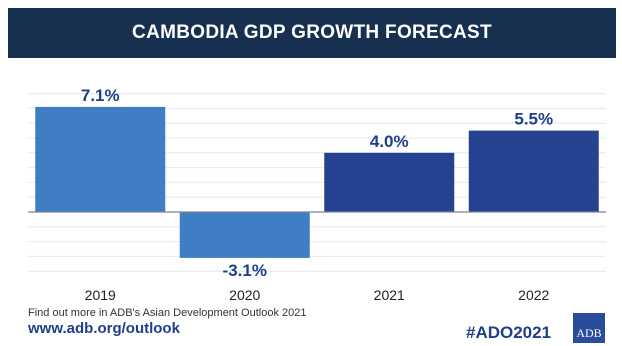  Describe the element at coordinates (533, 119) in the screenshot. I see `data-label-2022: 5.5%` at that location.